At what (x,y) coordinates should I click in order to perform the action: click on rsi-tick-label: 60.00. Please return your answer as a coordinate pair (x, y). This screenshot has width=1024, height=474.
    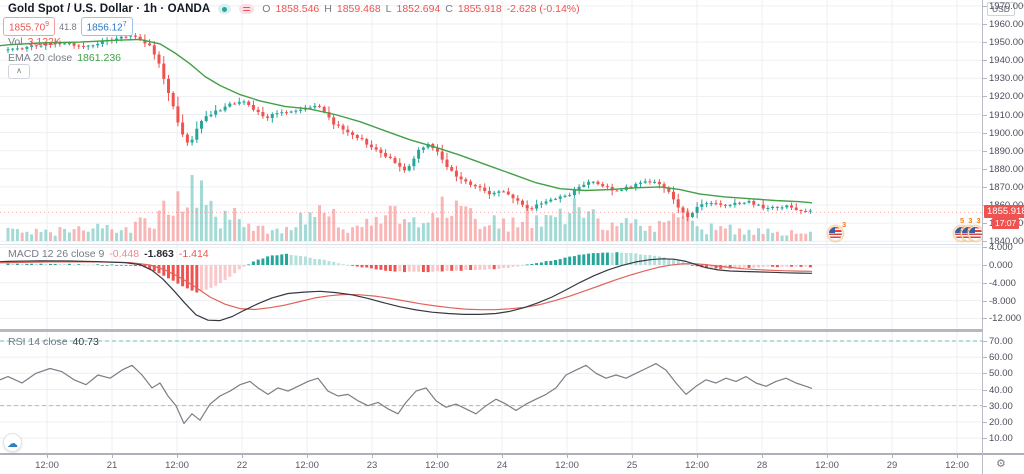
    Looking at the image, I should click on (1001, 358).